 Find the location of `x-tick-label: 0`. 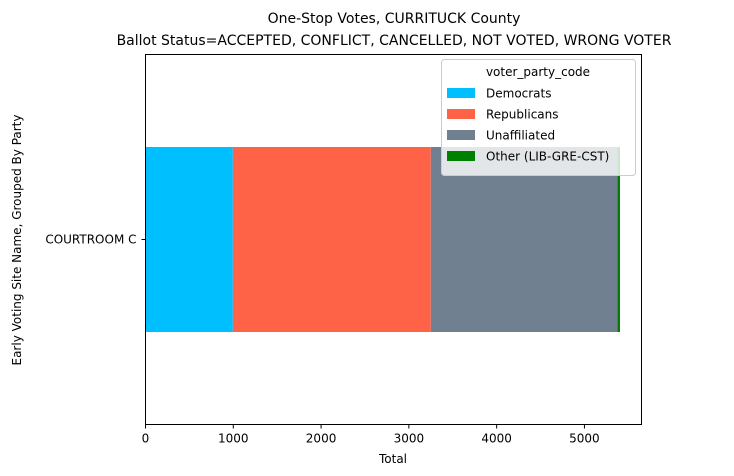

x-tick-label: 0 is located at coordinates (146, 439).